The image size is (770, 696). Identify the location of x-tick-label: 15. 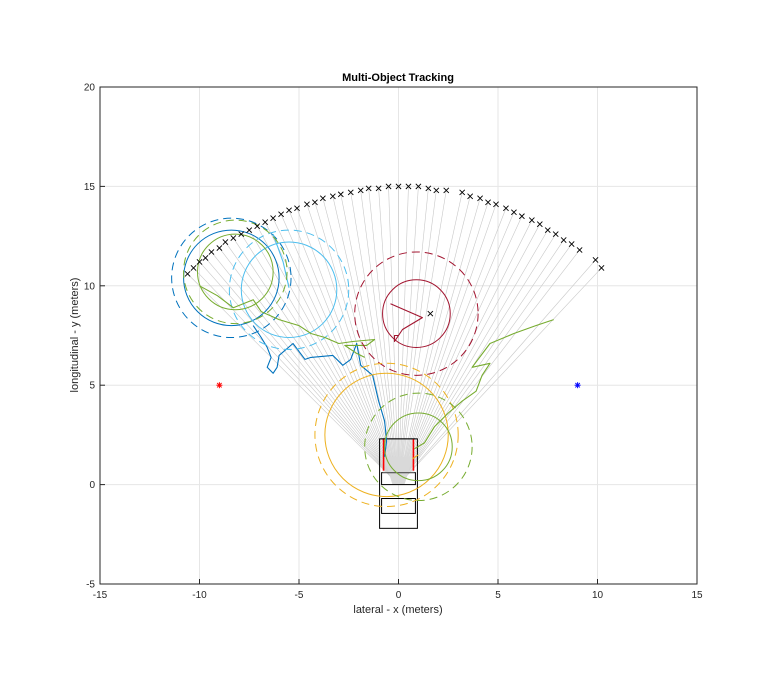
(697, 595).